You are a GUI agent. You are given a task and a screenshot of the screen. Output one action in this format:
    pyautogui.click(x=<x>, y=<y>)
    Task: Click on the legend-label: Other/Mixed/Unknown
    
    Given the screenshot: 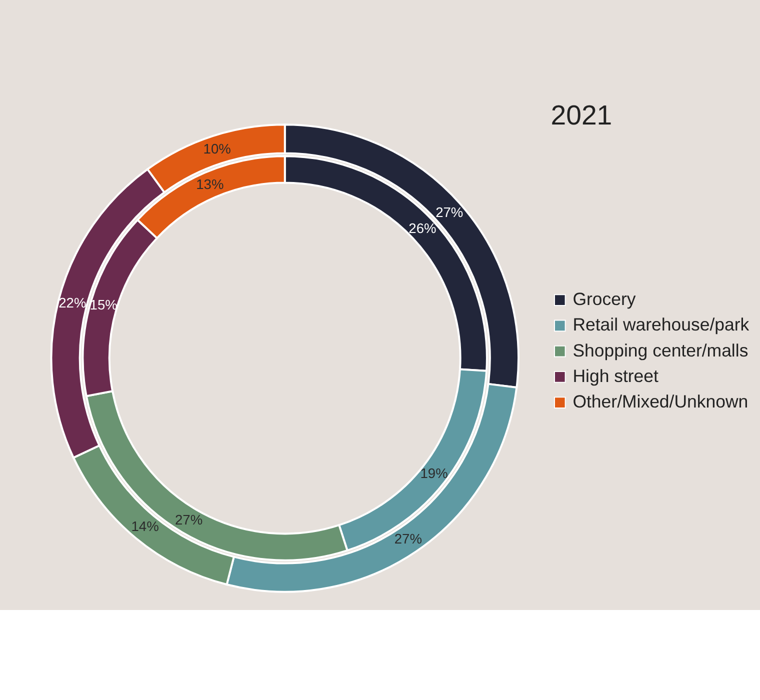 What is the action you would take?
    pyautogui.click(x=660, y=402)
    